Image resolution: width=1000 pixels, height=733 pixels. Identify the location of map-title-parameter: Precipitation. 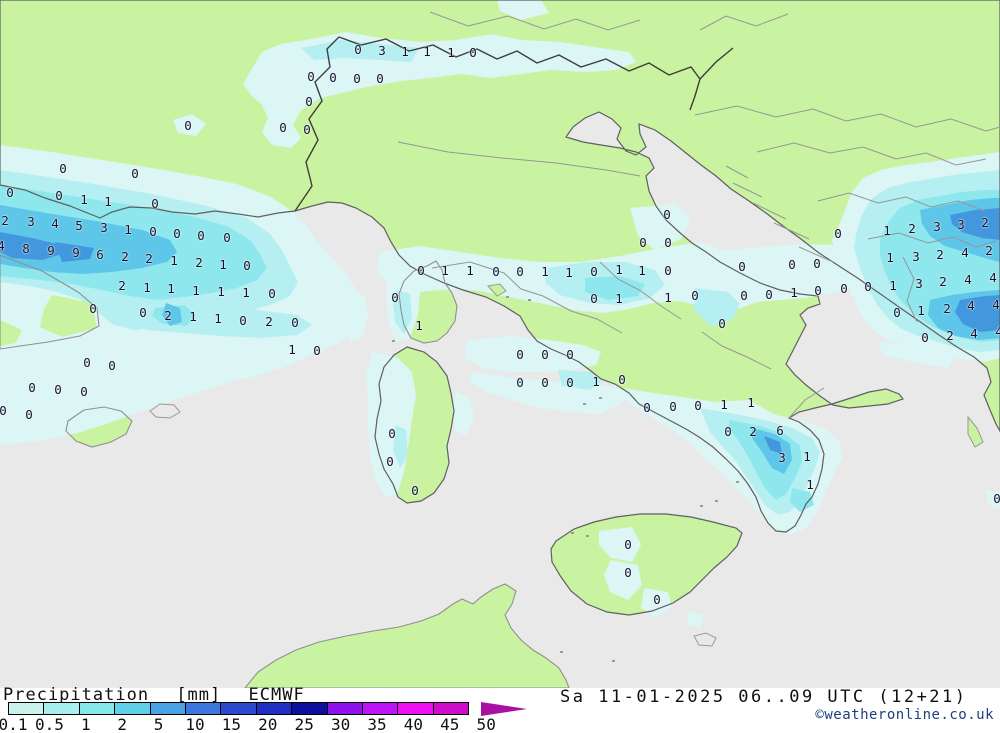
(76, 695).